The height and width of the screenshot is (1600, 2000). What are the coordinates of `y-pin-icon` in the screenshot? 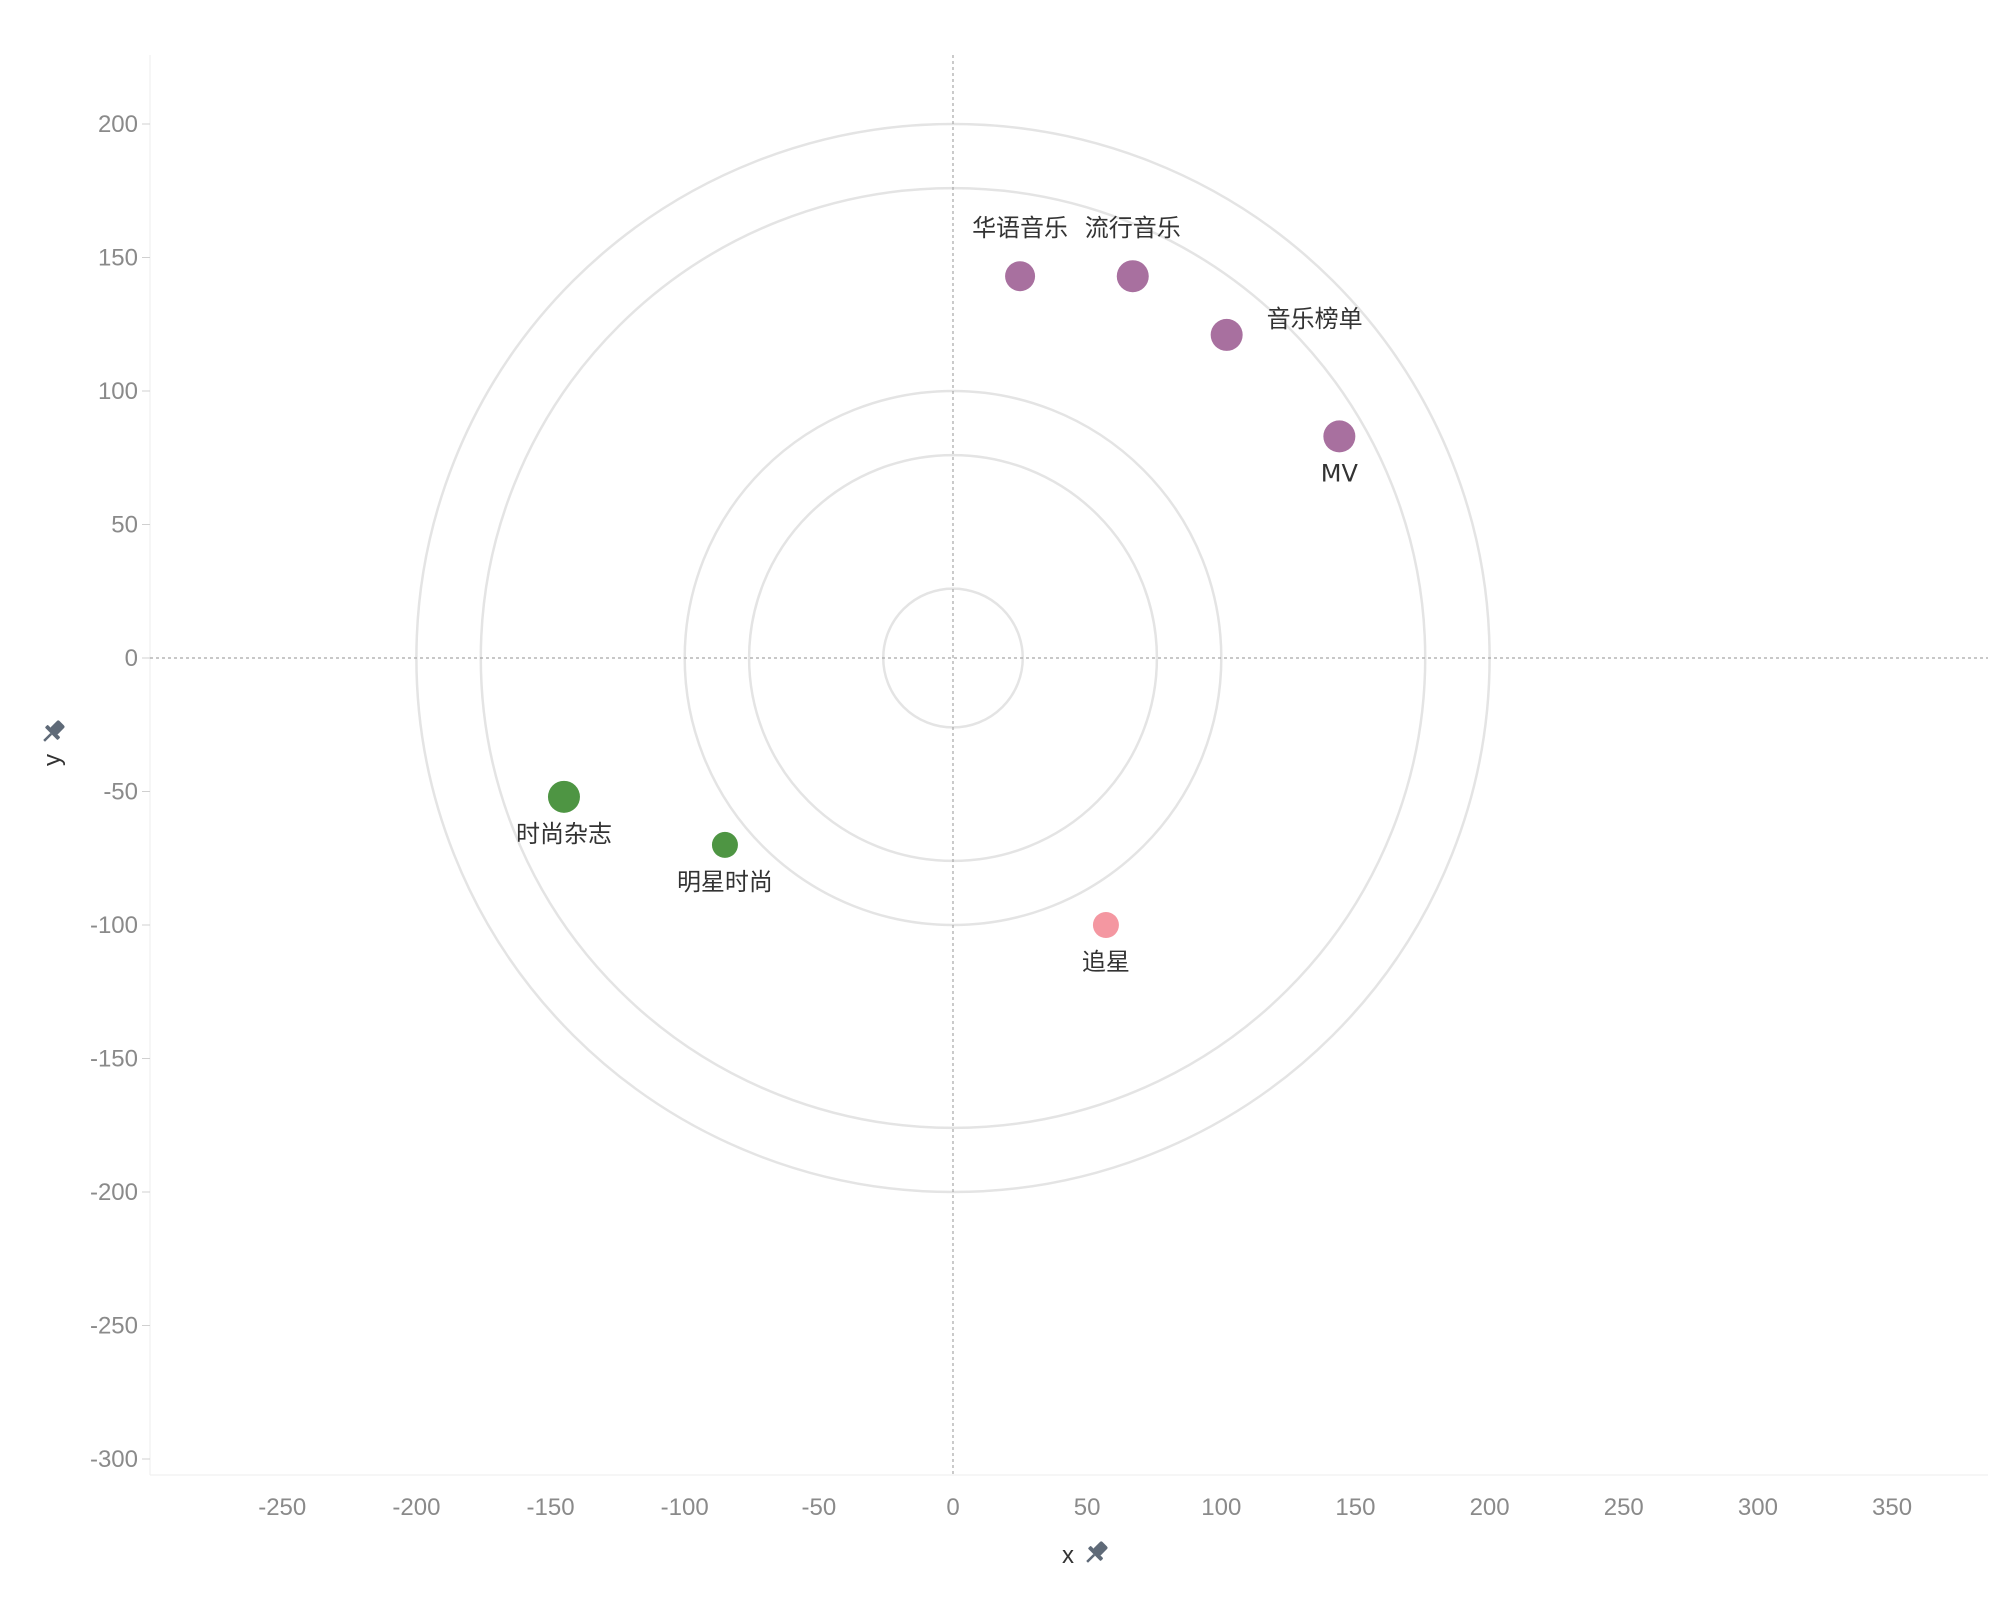 It's located at (53, 732).